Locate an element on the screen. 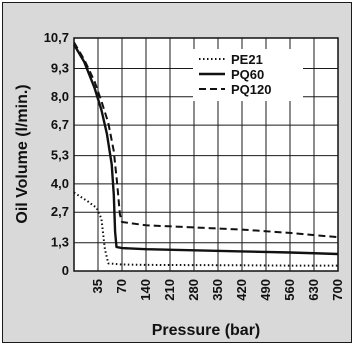 The height and width of the screenshot is (347, 356). x-tick-label: 210 is located at coordinates (169, 290).